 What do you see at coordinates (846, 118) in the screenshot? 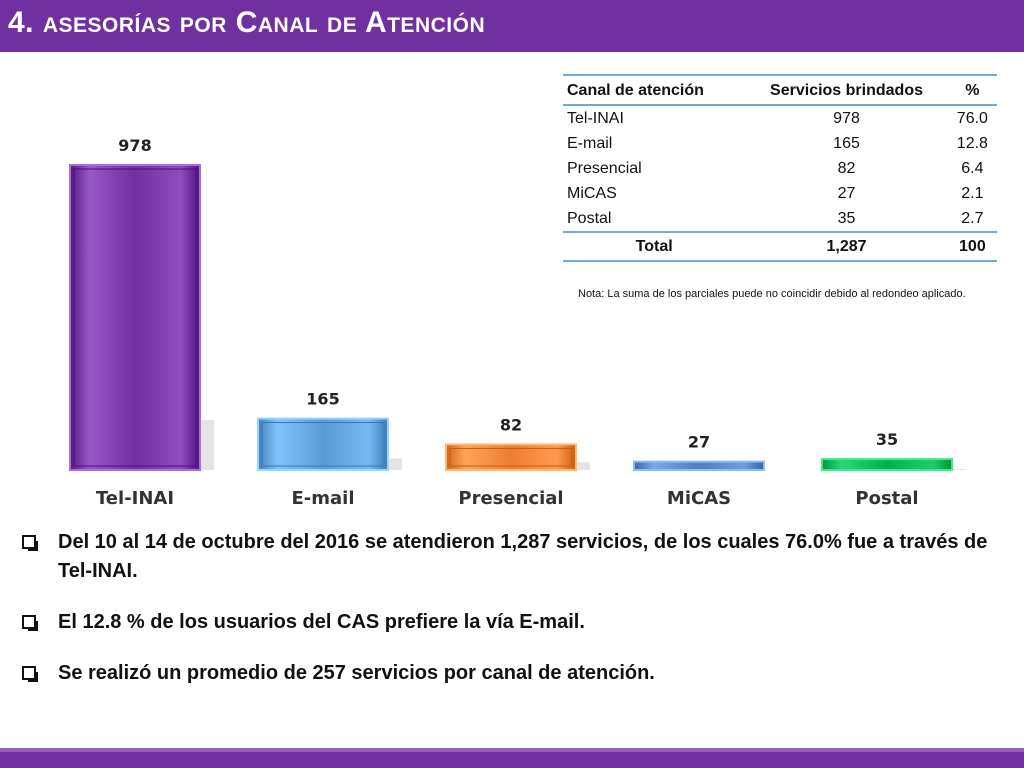
I see `table-cell: 978` at bounding box center [846, 118].